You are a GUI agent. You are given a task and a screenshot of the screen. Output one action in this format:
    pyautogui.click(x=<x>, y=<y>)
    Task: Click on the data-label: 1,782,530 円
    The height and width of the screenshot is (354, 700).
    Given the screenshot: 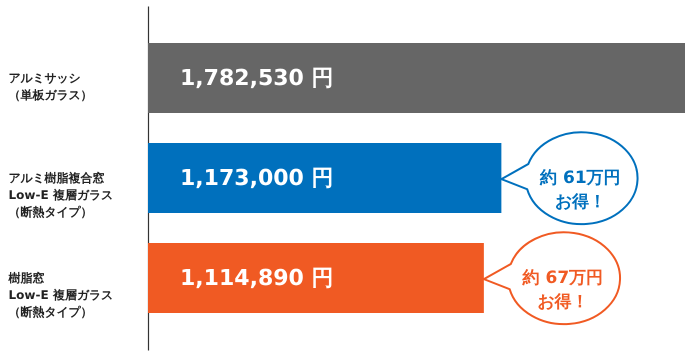 What is the action you would take?
    pyautogui.click(x=257, y=78)
    